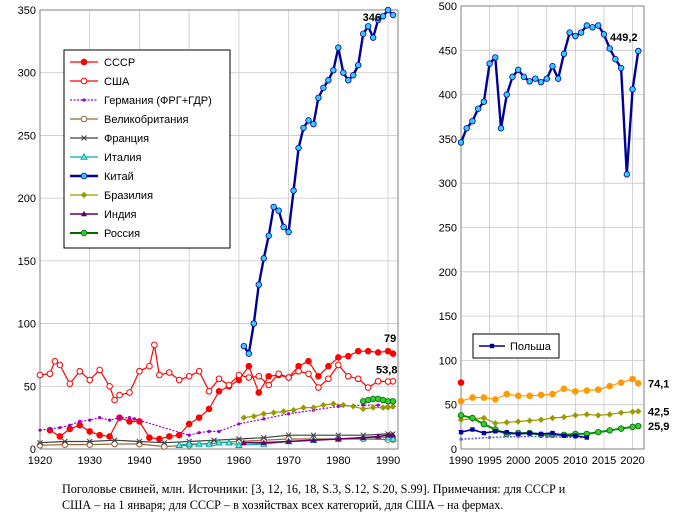 This screenshot has height=522, width=675. I want to click on legend-label: Китай, so click(119, 177).